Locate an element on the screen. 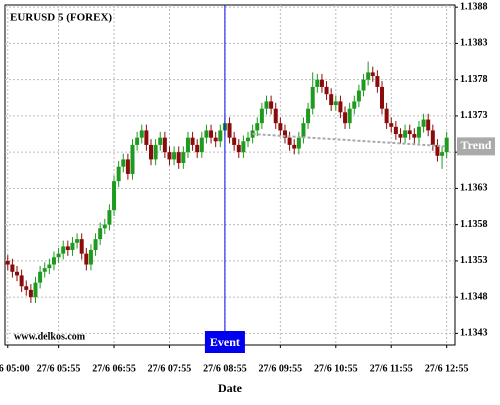 This screenshot has width=500, height=405. x-tick-label: 27/6 09:55 is located at coordinates (281, 368).